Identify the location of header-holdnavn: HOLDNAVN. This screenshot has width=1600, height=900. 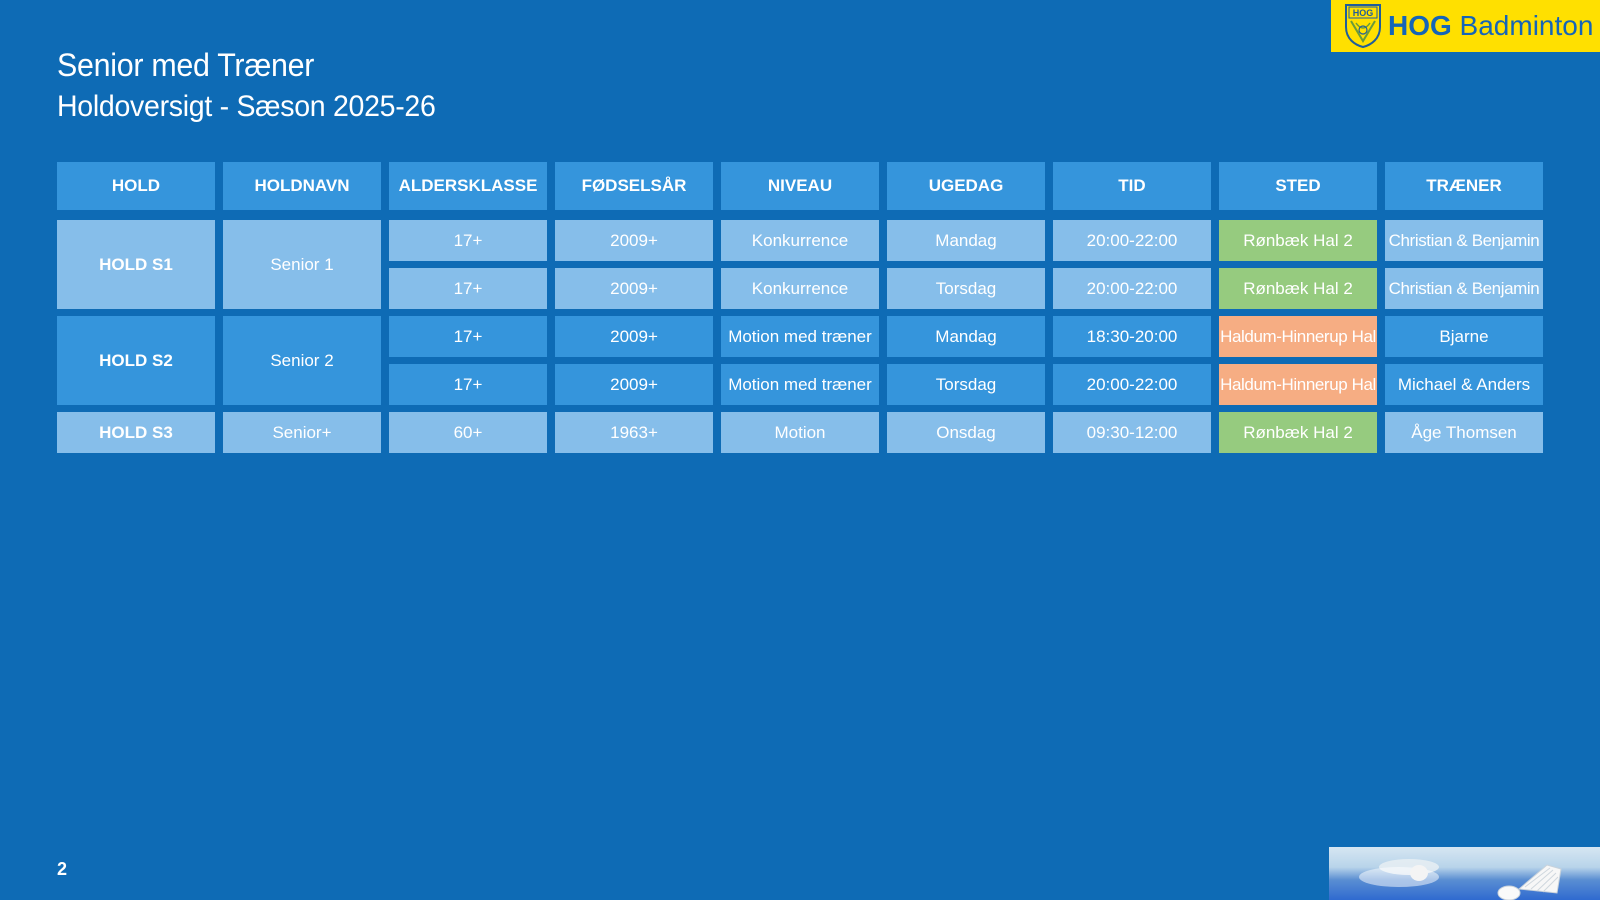
(302, 186).